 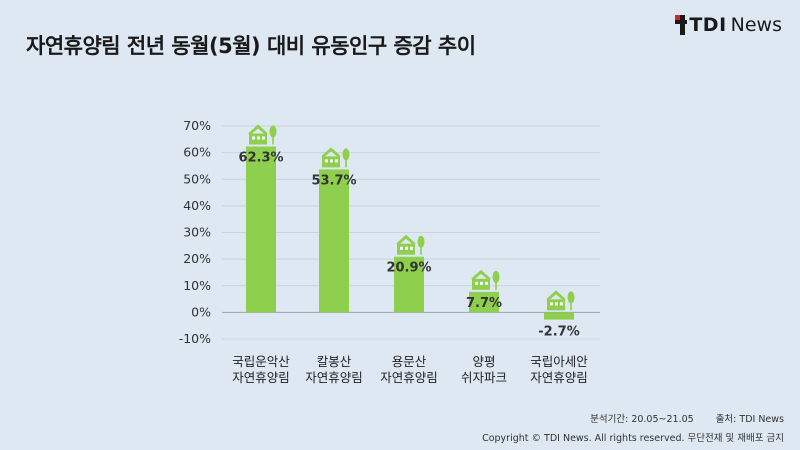 I want to click on x-category-label: 쉬자파크, so click(x=484, y=377).